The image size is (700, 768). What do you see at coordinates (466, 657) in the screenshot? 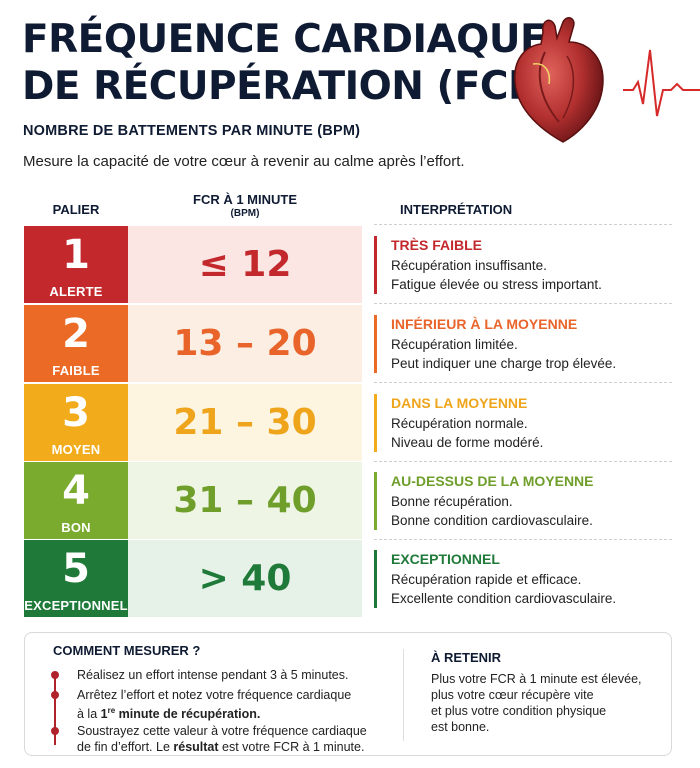
I see `remember-title: À RETENIR` at bounding box center [466, 657].